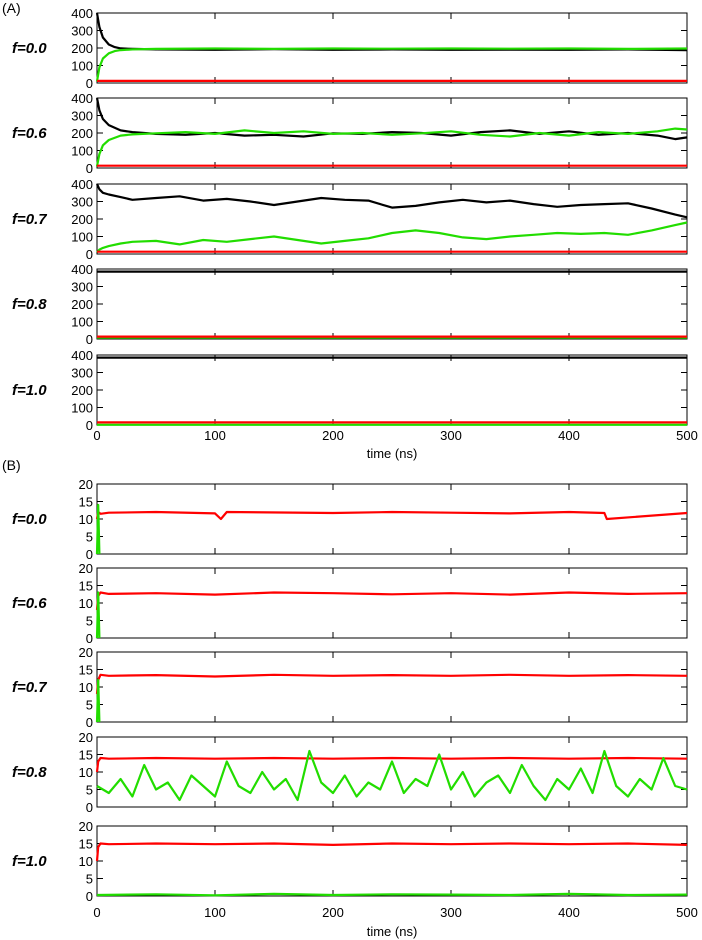 The width and height of the screenshot is (702, 940). I want to click on subplot-b-0: f=0.0 0 5 10 15 20, so click(350, 519).